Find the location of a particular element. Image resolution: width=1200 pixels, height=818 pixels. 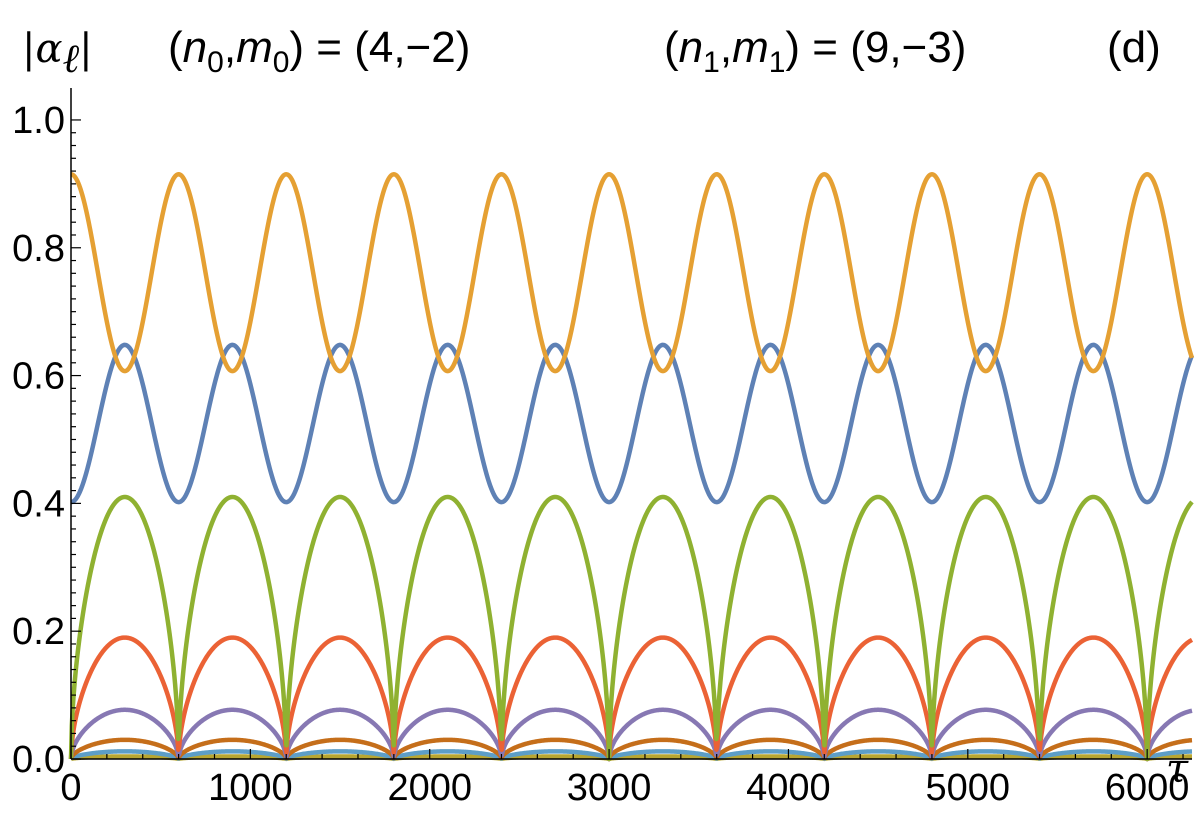

n0-m0-label: (n0,m0) = (4,−2) is located at coordinates (319, 51).